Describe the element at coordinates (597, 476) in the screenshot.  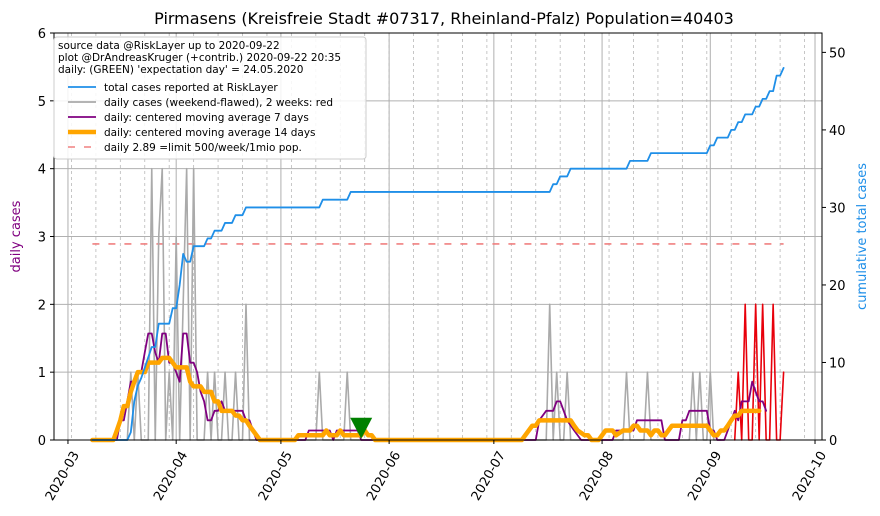
I see `x-tick-label: 2020-08` at that location.